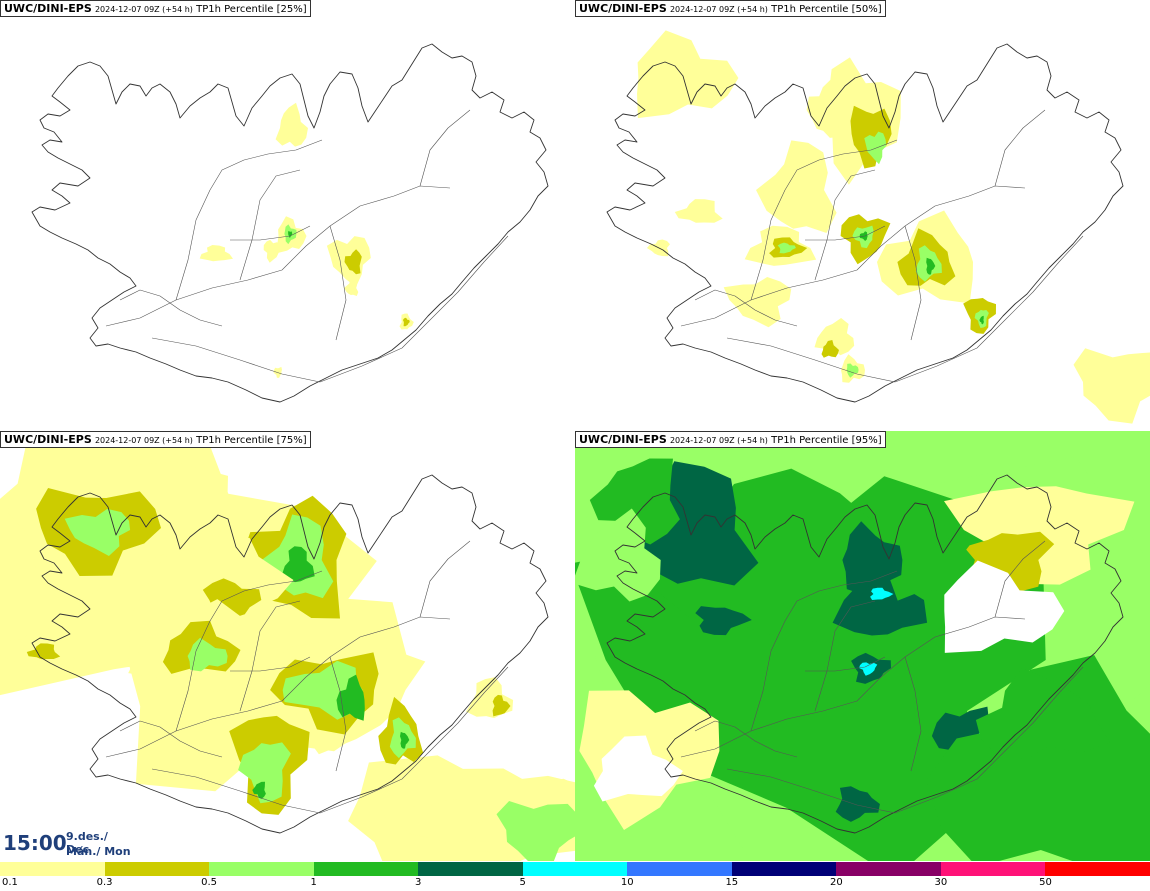 The width and height of the screenshot is (1150, 891). What do you see at coordinates (98, 851) in the screenshot?
I see `valid-date-line2: Mán./ Mon` at bounding box center [98, 851].